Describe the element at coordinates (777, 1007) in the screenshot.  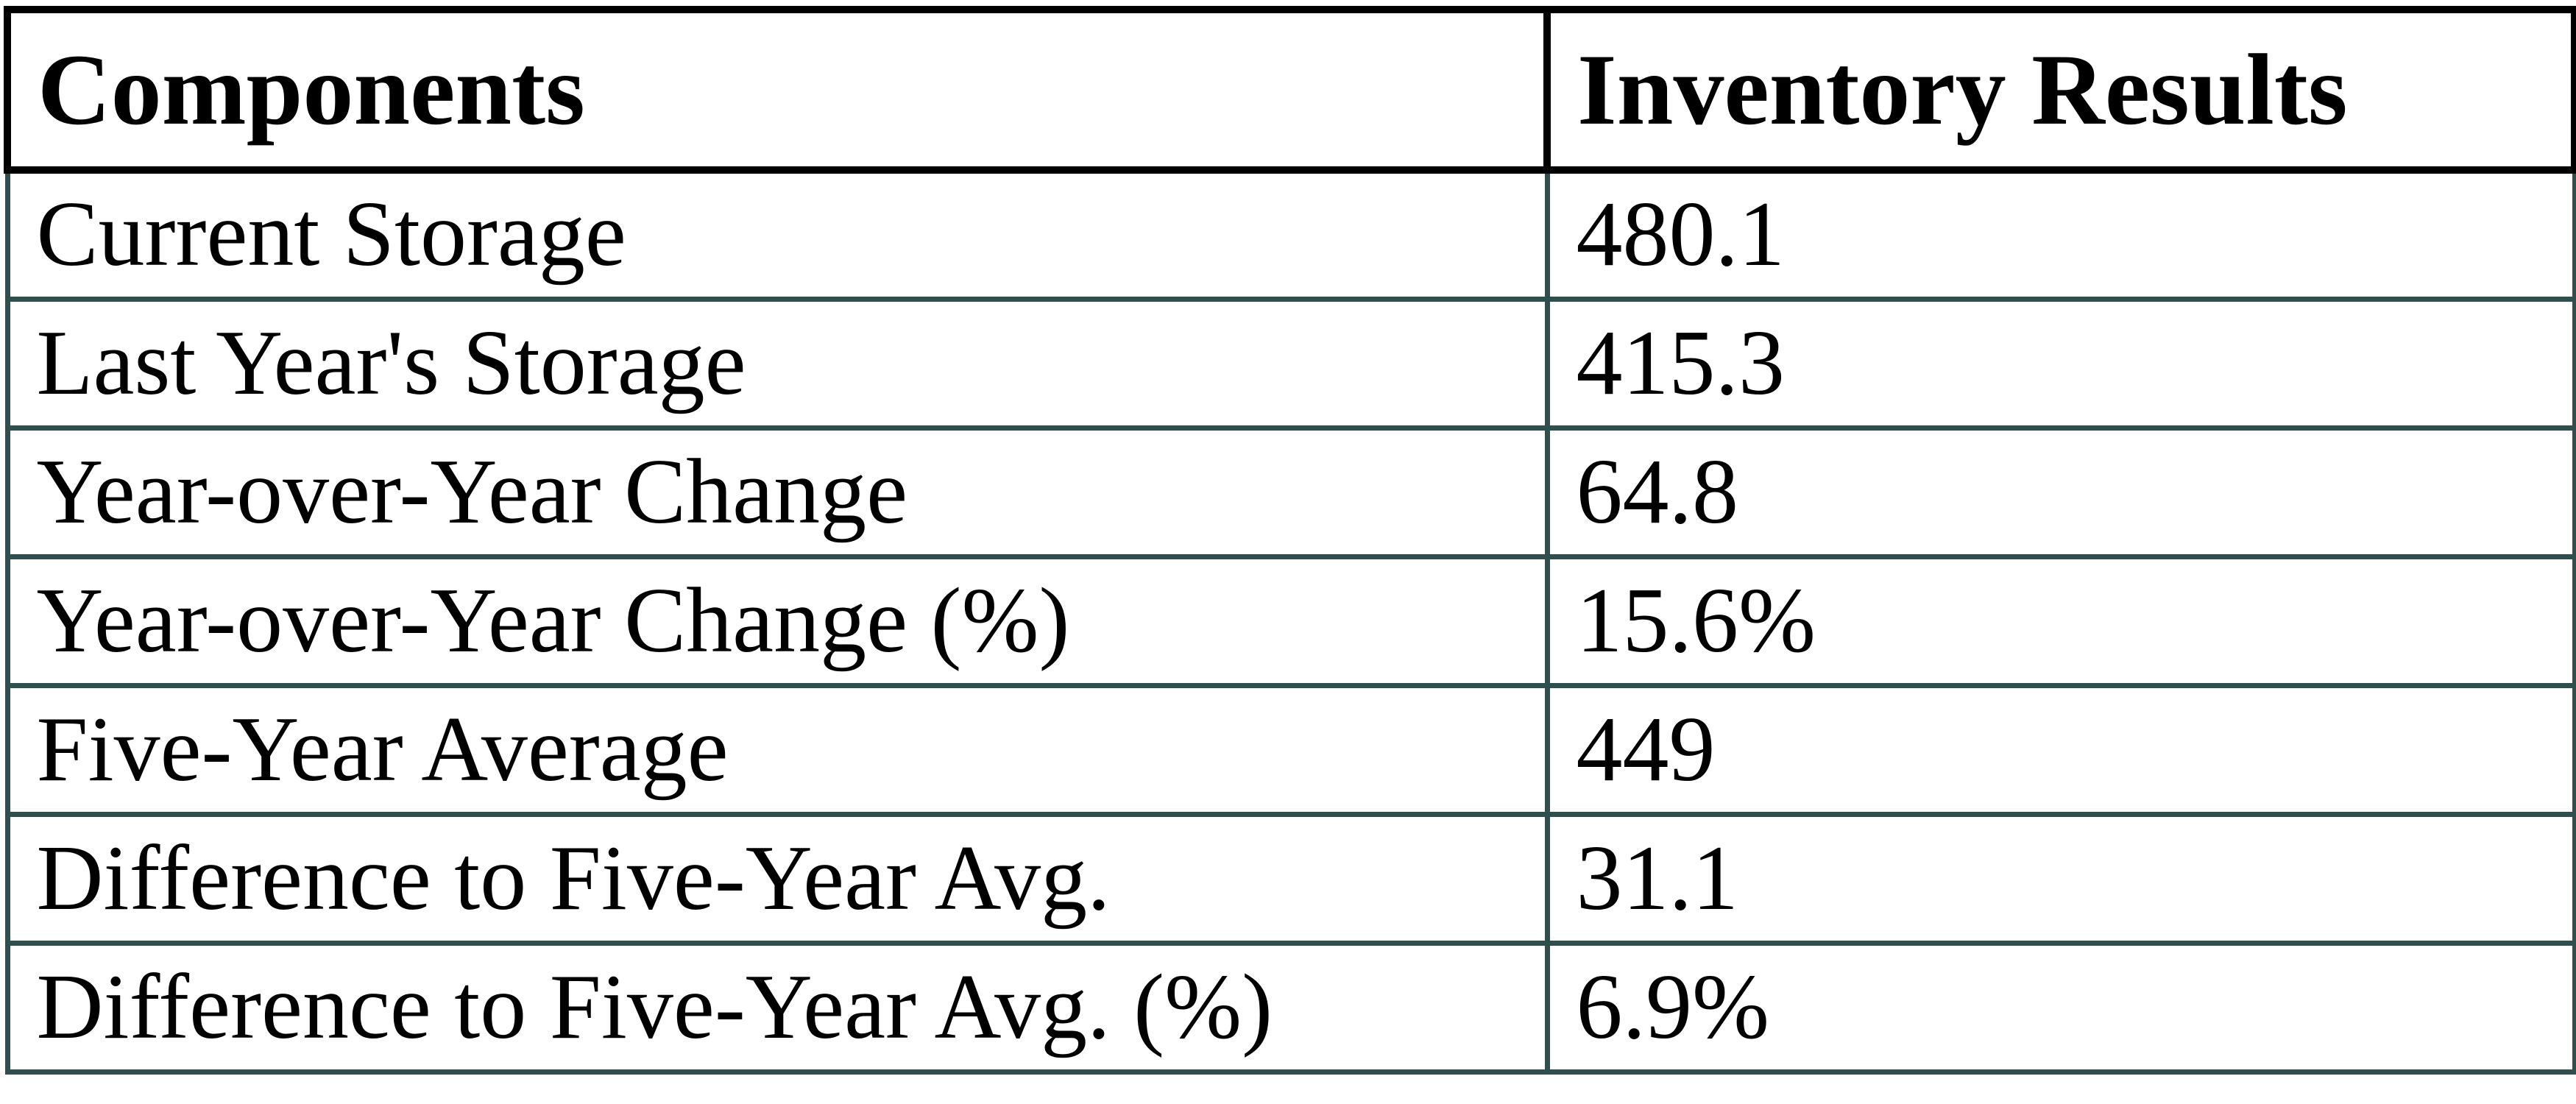
I see `row-label-cell: Difference to Five-Year Avg. (%)` at that location.